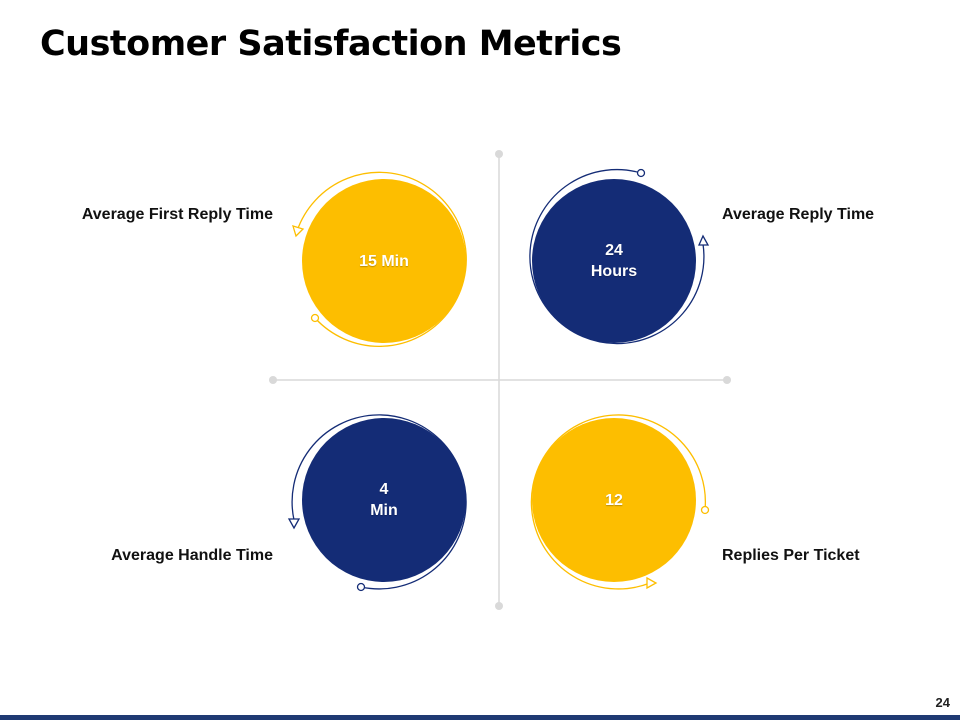 This screenshot has width=960, height=720. I want to click on slide-title: Customer Satisfaction Metrics, so click(331, 44).